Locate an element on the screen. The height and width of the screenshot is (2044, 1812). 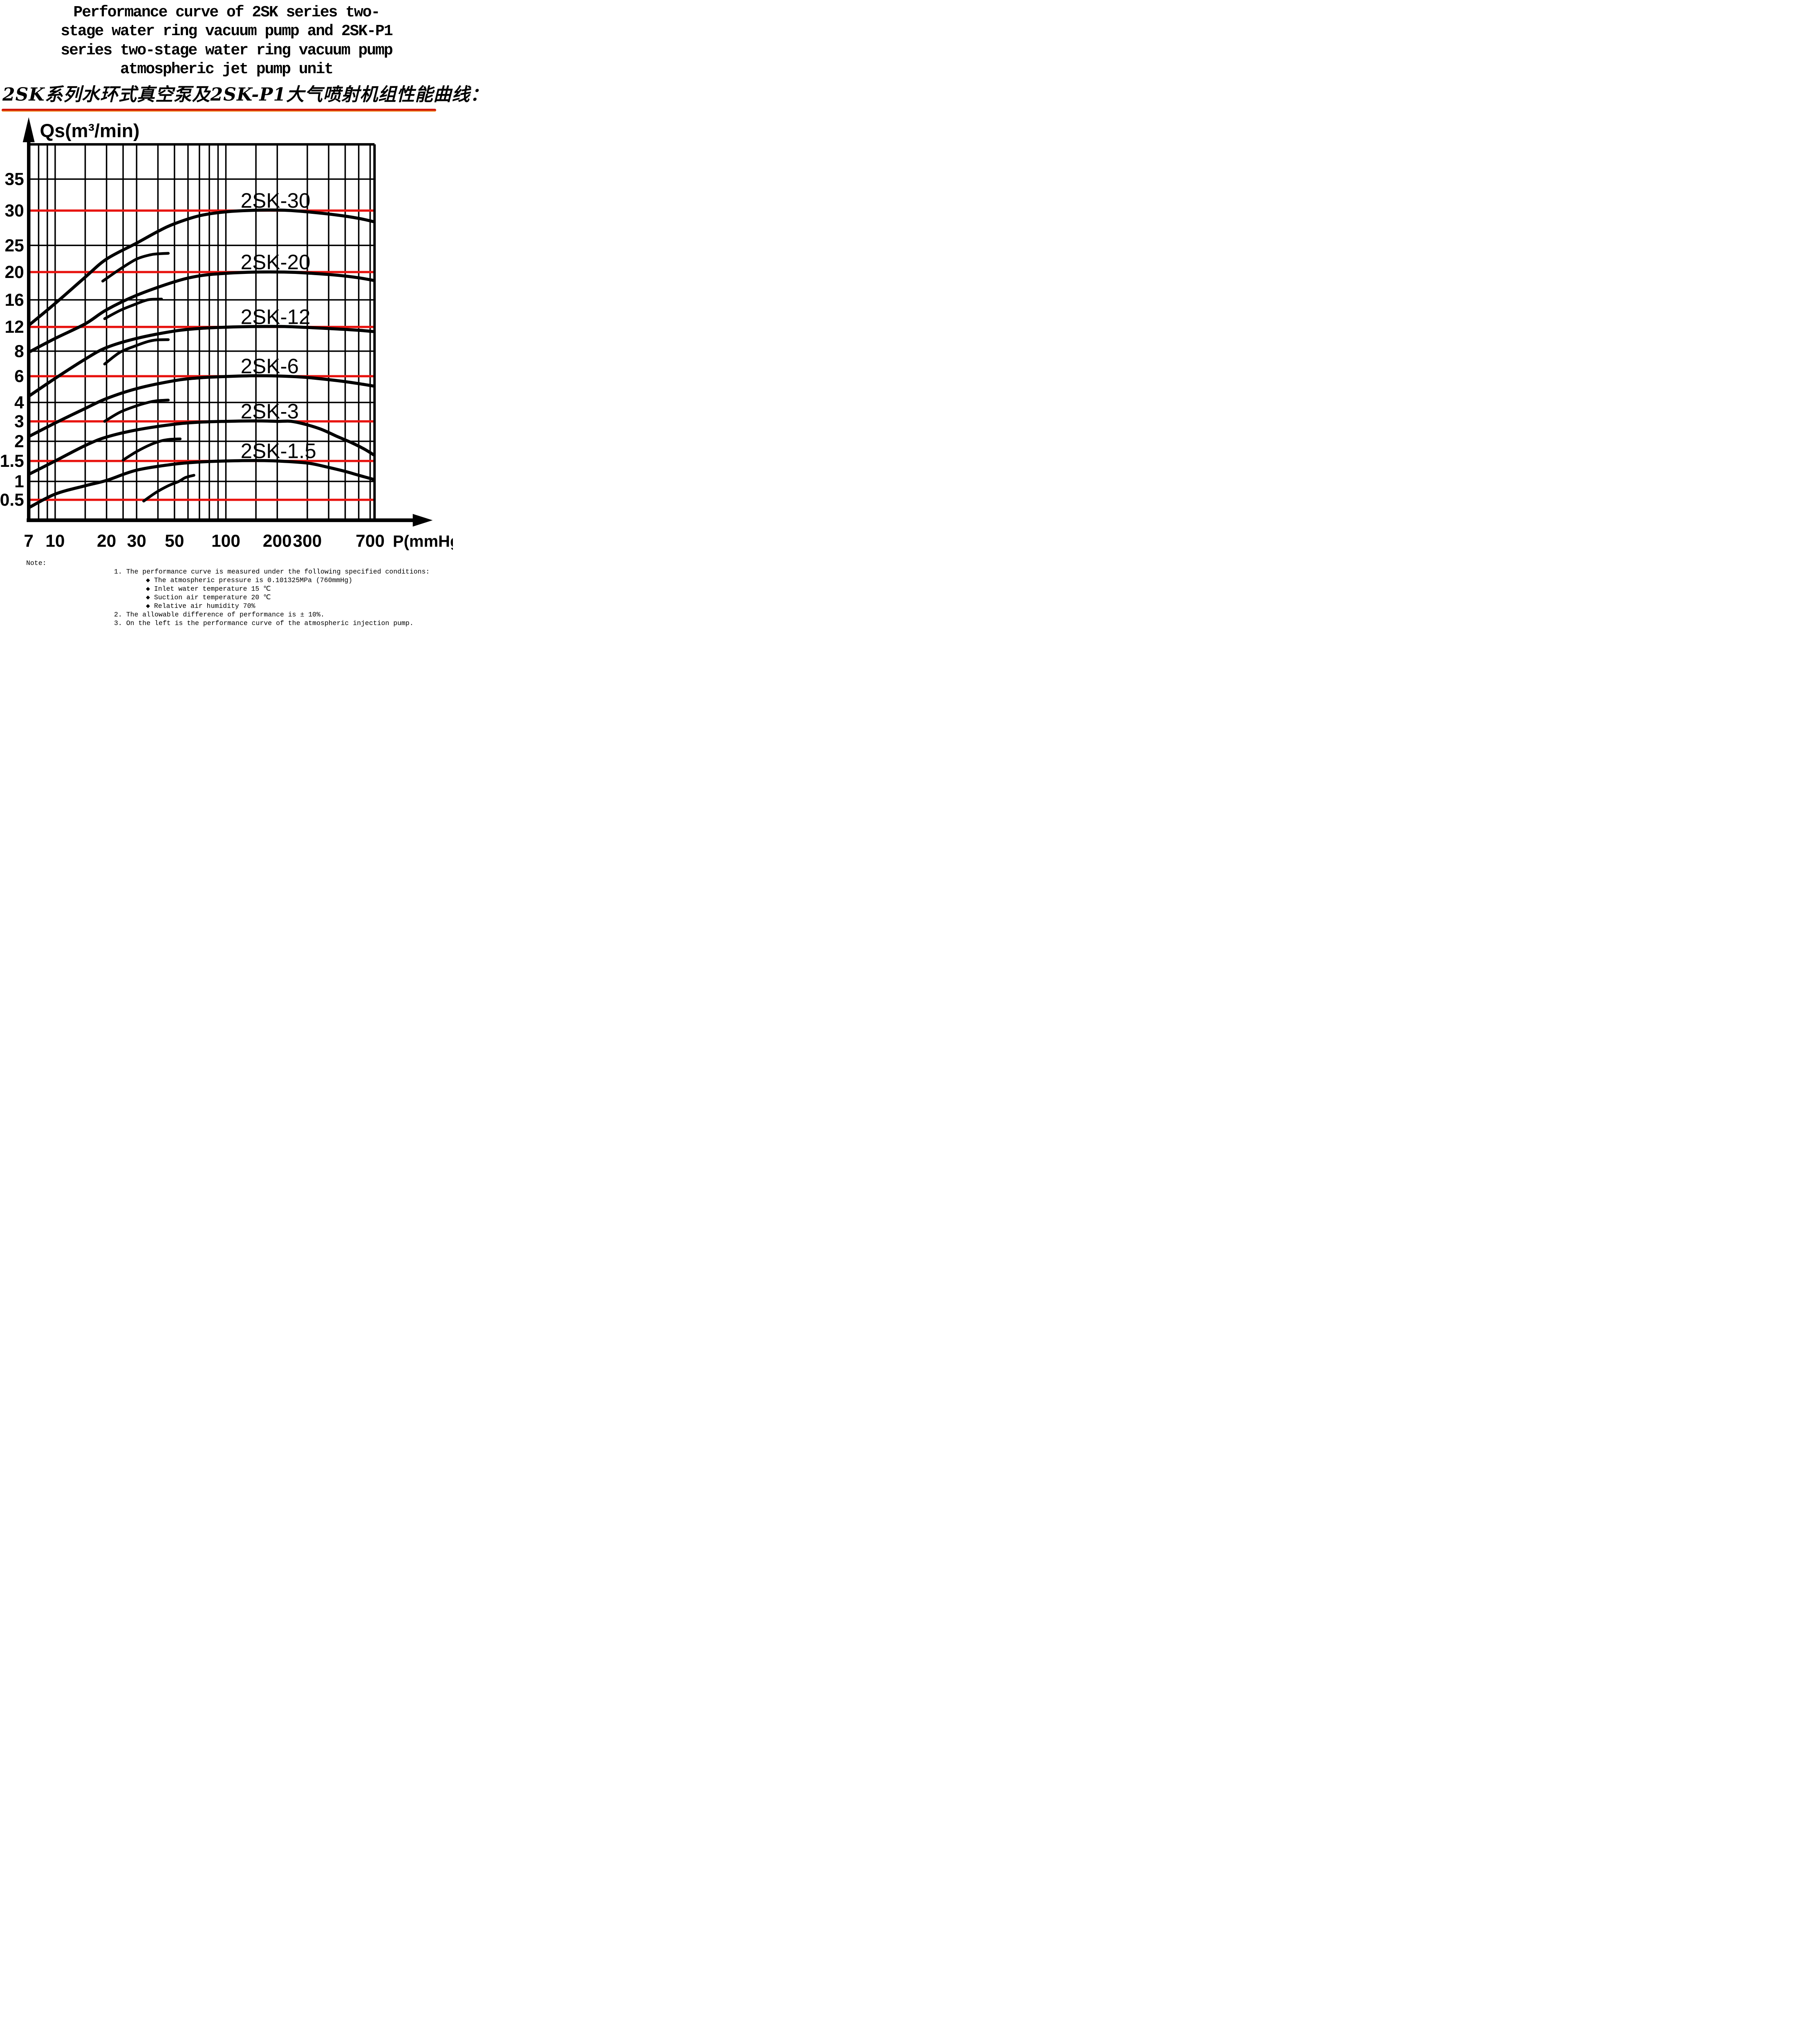
y-axis-arrowhead is located at coordinates (28, 129).